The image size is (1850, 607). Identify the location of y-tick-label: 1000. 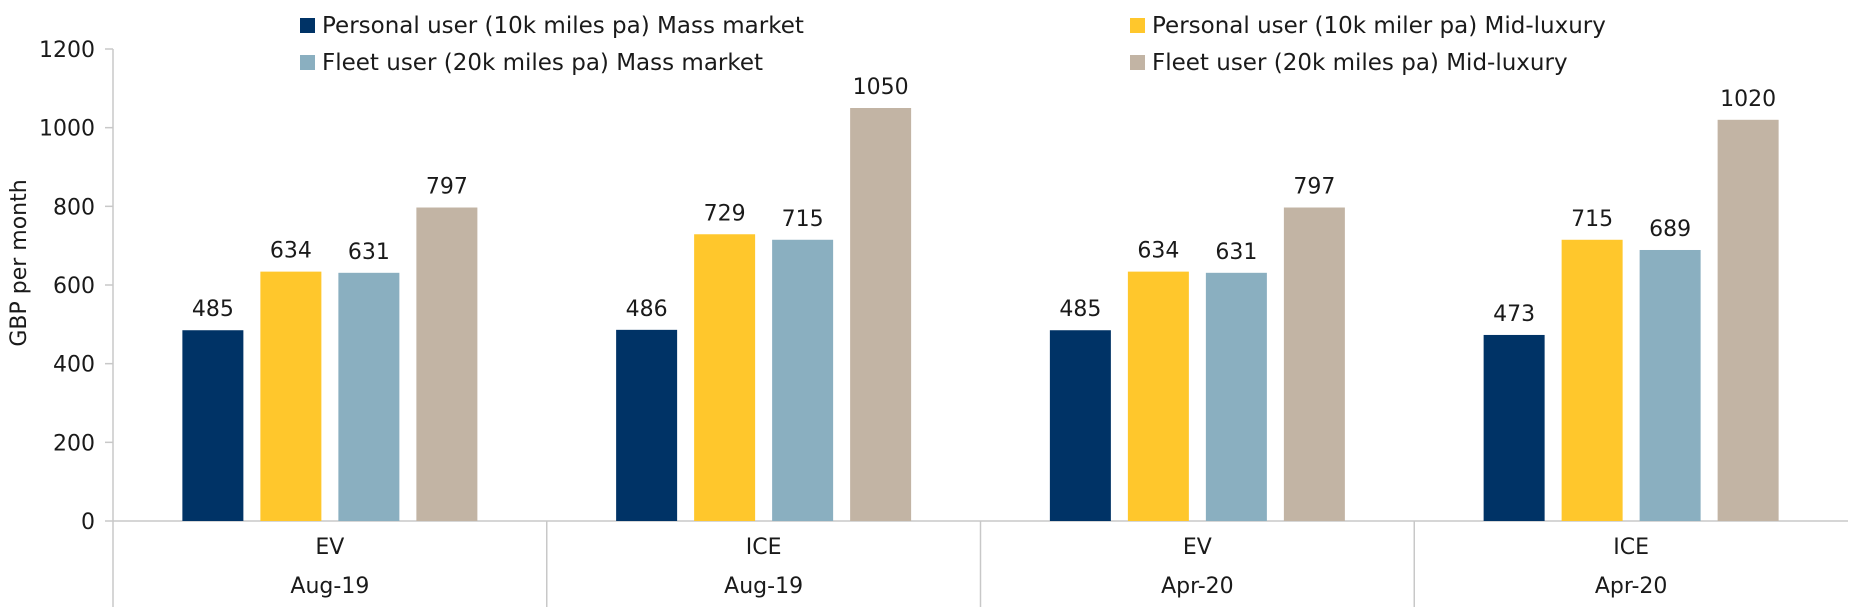
(67, 129).